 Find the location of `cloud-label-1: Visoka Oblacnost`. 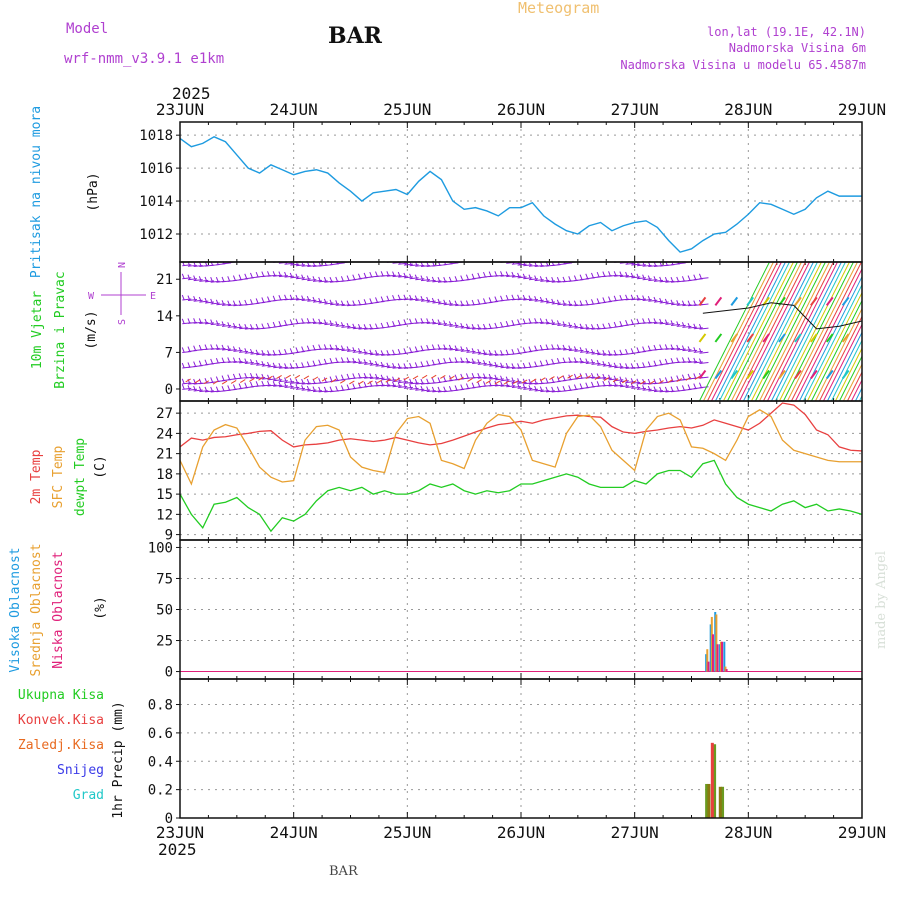

cloud-label-1: Visoka Oblacnost is located at coordinates (15, 609).